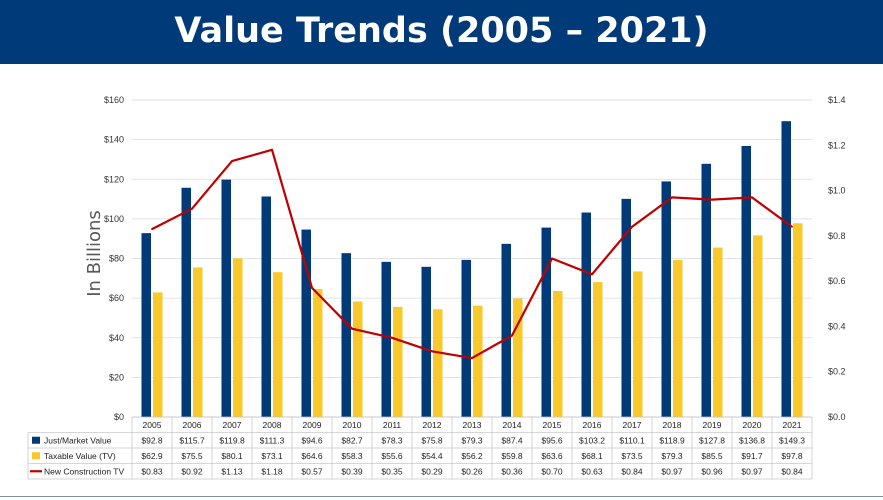 This screenshot has height=500, width=883. What do you see at coordinates (312, 440) in the screenshot?
I see `table-cell: $94.6` at bounding box center [312, 440].